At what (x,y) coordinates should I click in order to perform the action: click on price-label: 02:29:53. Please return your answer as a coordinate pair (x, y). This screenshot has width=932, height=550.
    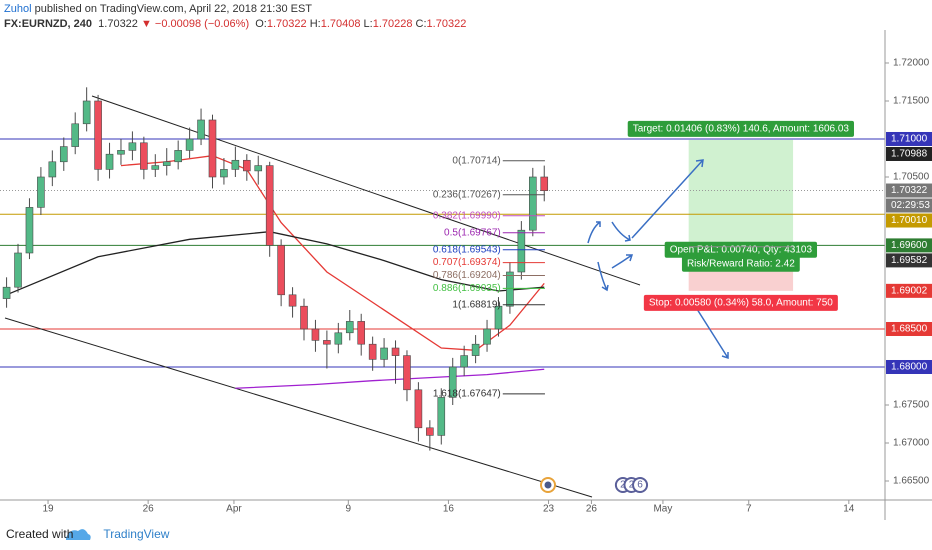
    Looking at the image, I should click on (910, 205).